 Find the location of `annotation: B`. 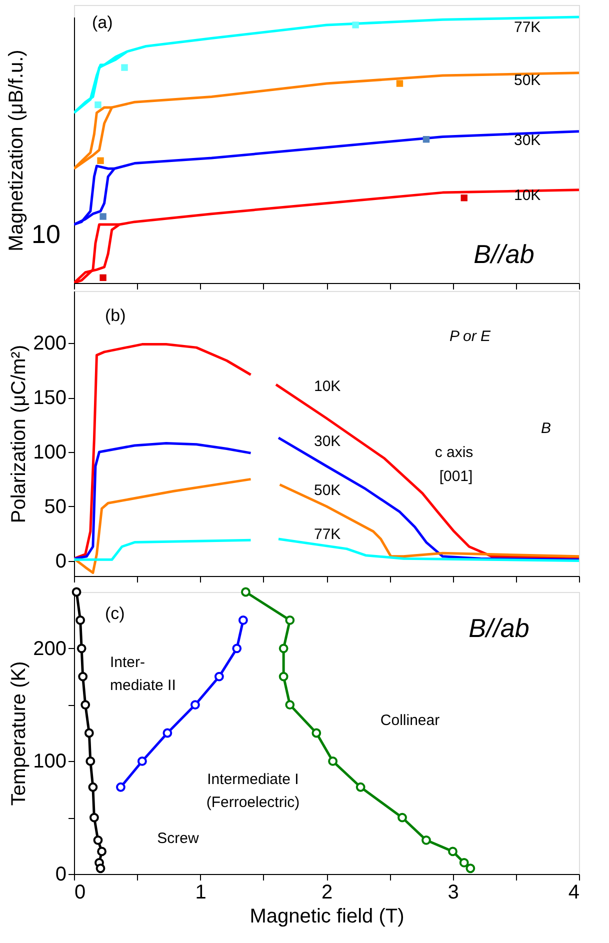

annotation: B is located at coordinates (546, 428).